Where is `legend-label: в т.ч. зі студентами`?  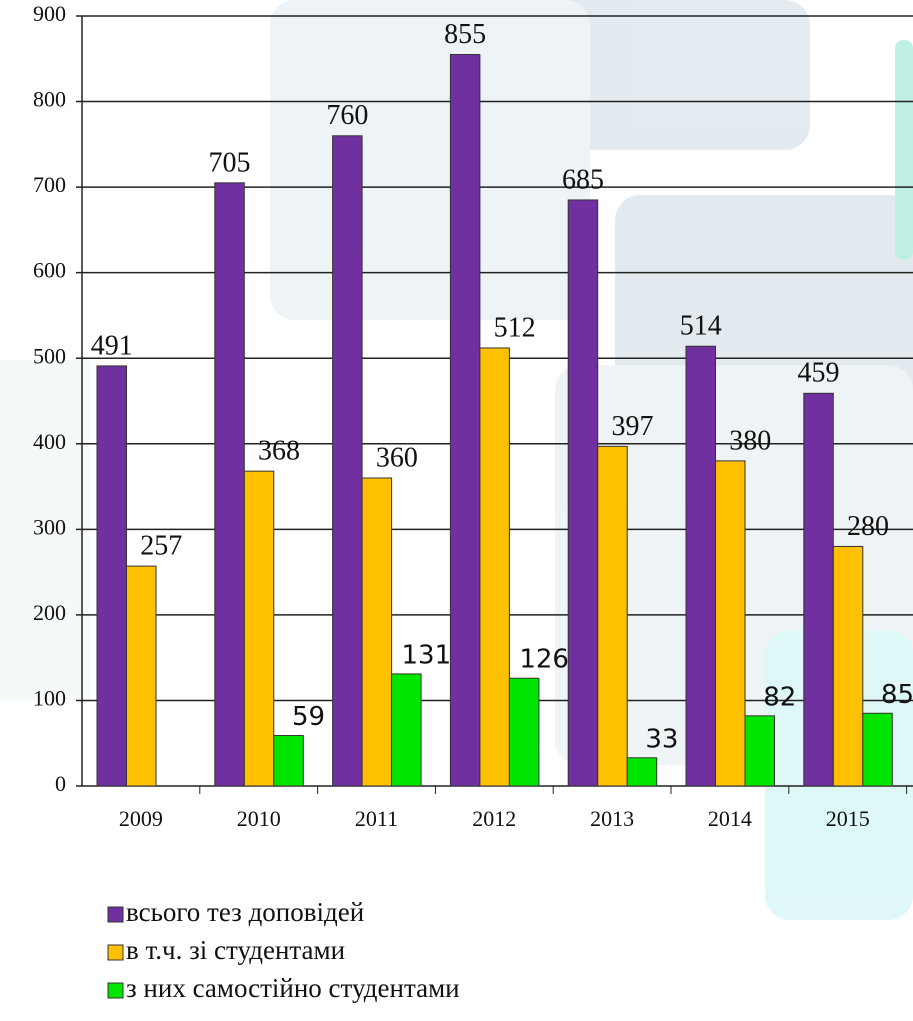 legend-label: в т.ч. зі студентами is located at coordinates (235, 950).